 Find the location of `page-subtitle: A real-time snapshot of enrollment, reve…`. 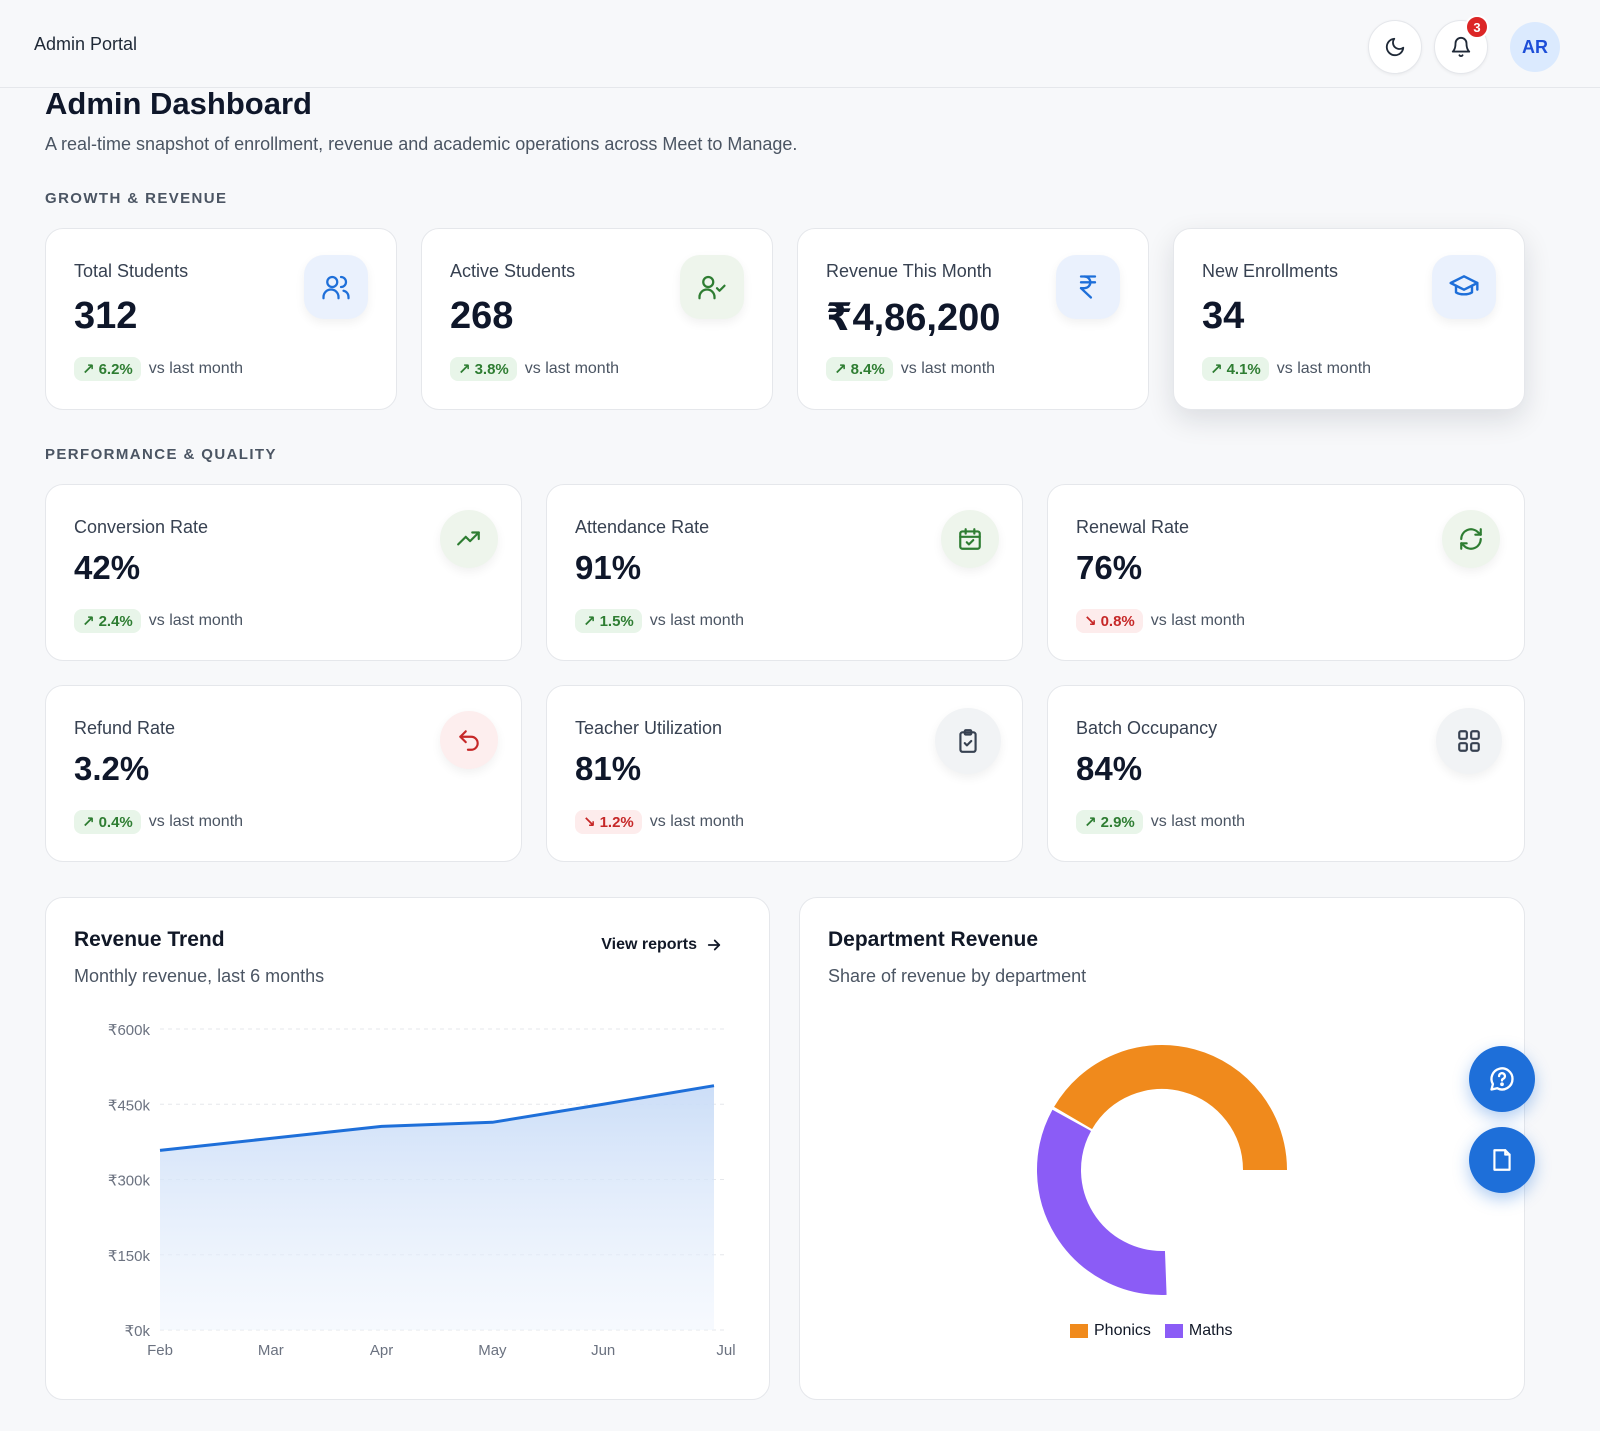

page-subtitle: A real-time snapshot of enrollment, reve… is located at coordinates (421, 144).